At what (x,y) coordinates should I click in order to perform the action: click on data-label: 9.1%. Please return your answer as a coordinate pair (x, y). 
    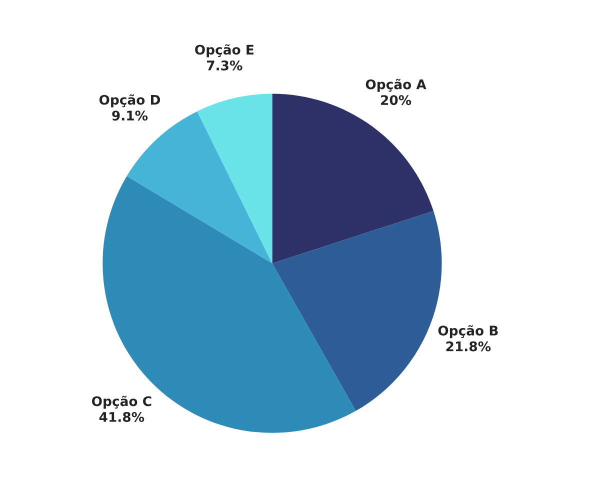
    Looking at the image, I should click on (130, 115).